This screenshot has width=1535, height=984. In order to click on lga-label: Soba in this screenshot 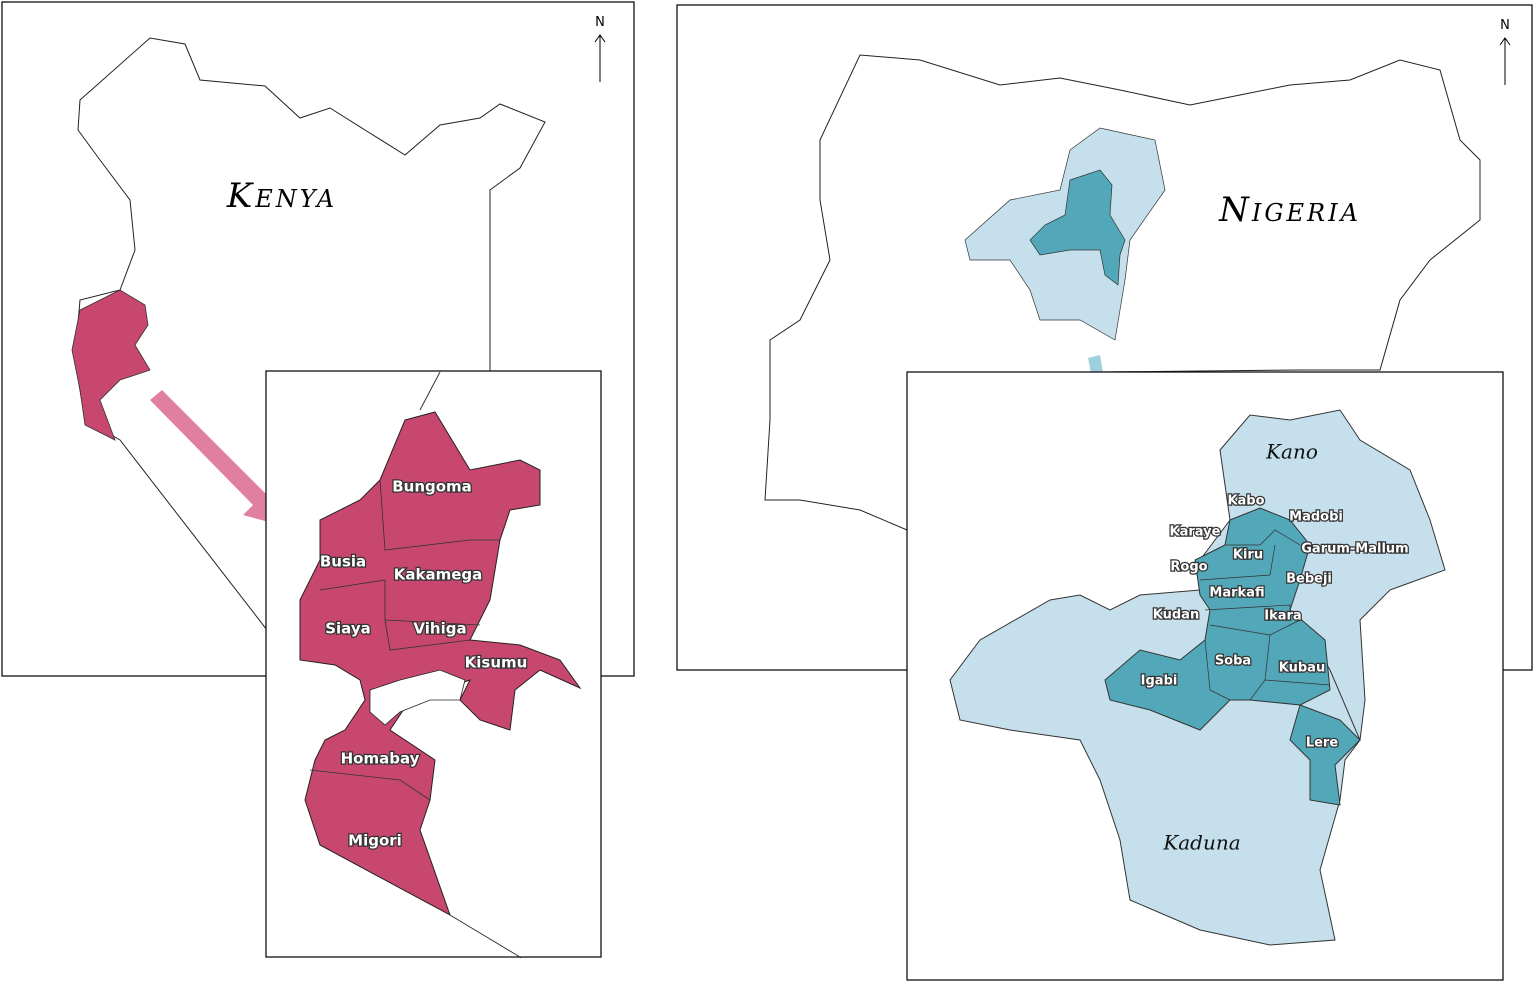, I will do `click(1233, 661)`.